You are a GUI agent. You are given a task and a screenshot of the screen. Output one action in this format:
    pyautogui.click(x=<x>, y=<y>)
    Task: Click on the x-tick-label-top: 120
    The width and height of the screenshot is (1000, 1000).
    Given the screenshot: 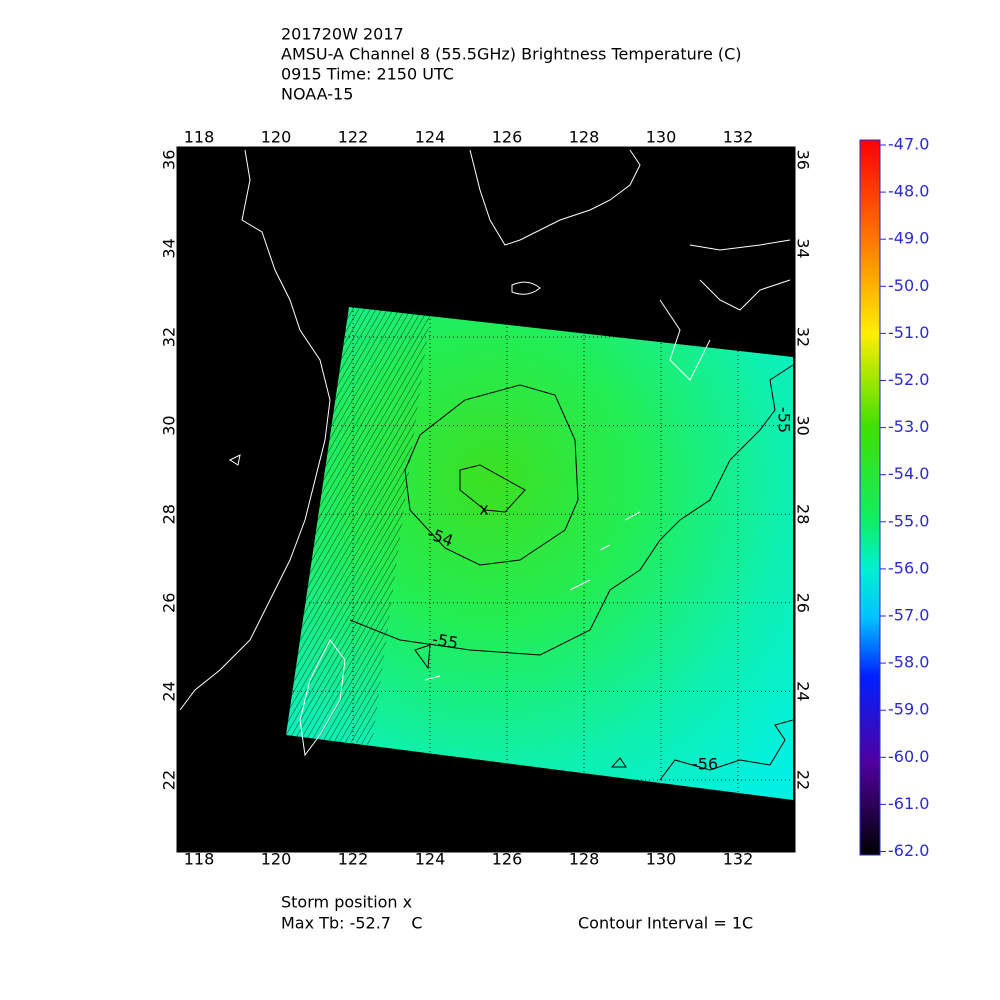 What is the action you would take?
    pyautogui.click(x=276, y=137)
    